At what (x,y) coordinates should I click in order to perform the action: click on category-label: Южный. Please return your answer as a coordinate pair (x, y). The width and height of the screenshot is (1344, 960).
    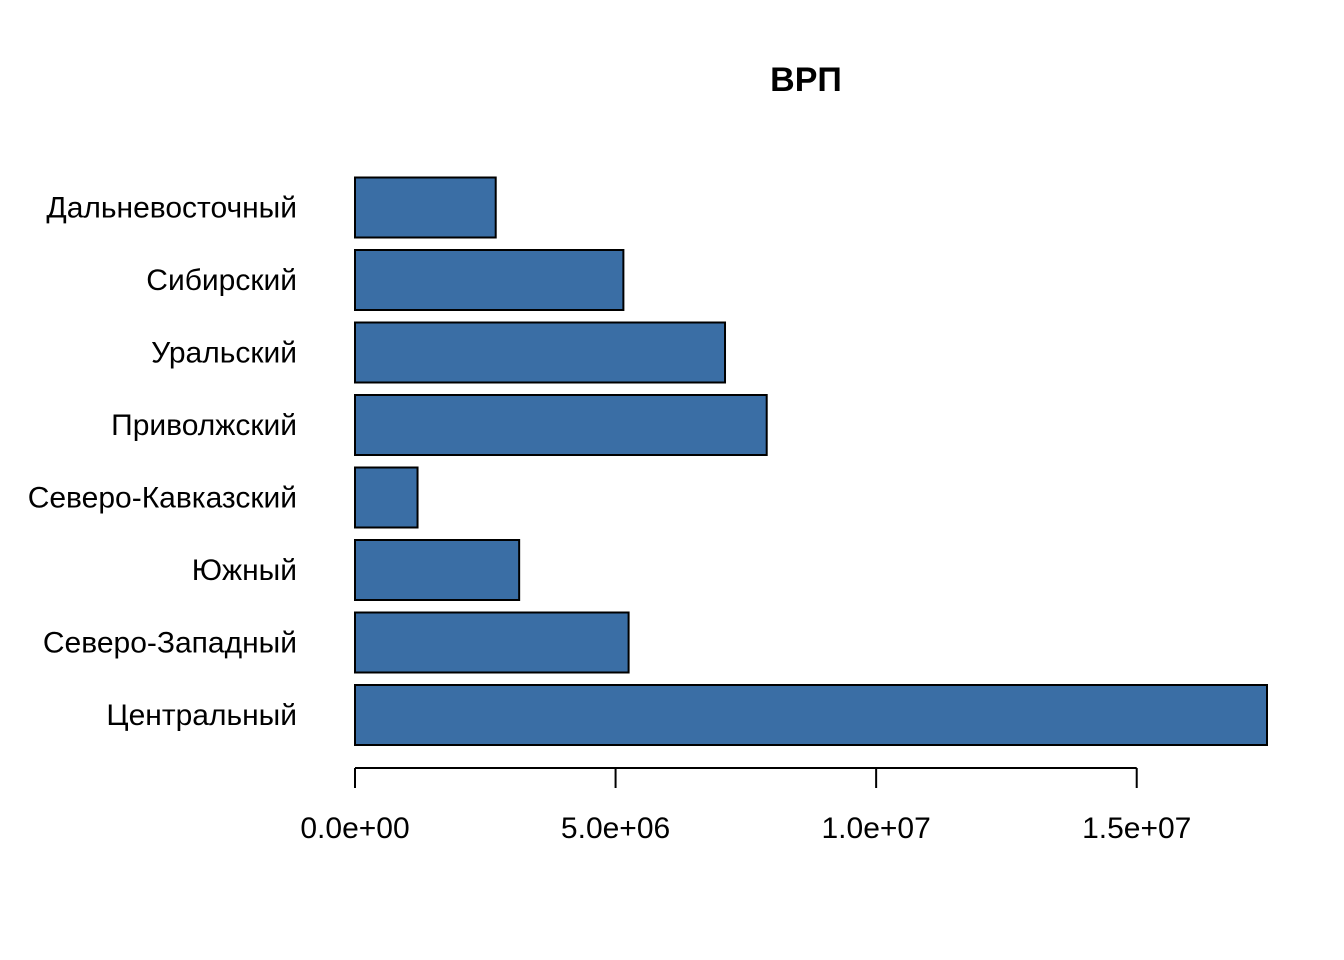
    Looking at the image, I should click on (244, 570).